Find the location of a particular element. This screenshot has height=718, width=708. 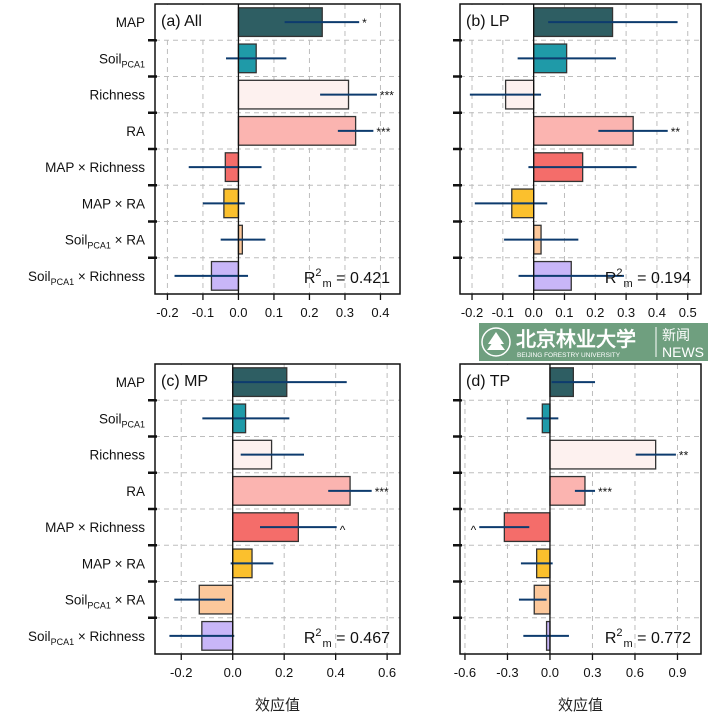

y-category-label: RA is located at coordinates (135, 491).